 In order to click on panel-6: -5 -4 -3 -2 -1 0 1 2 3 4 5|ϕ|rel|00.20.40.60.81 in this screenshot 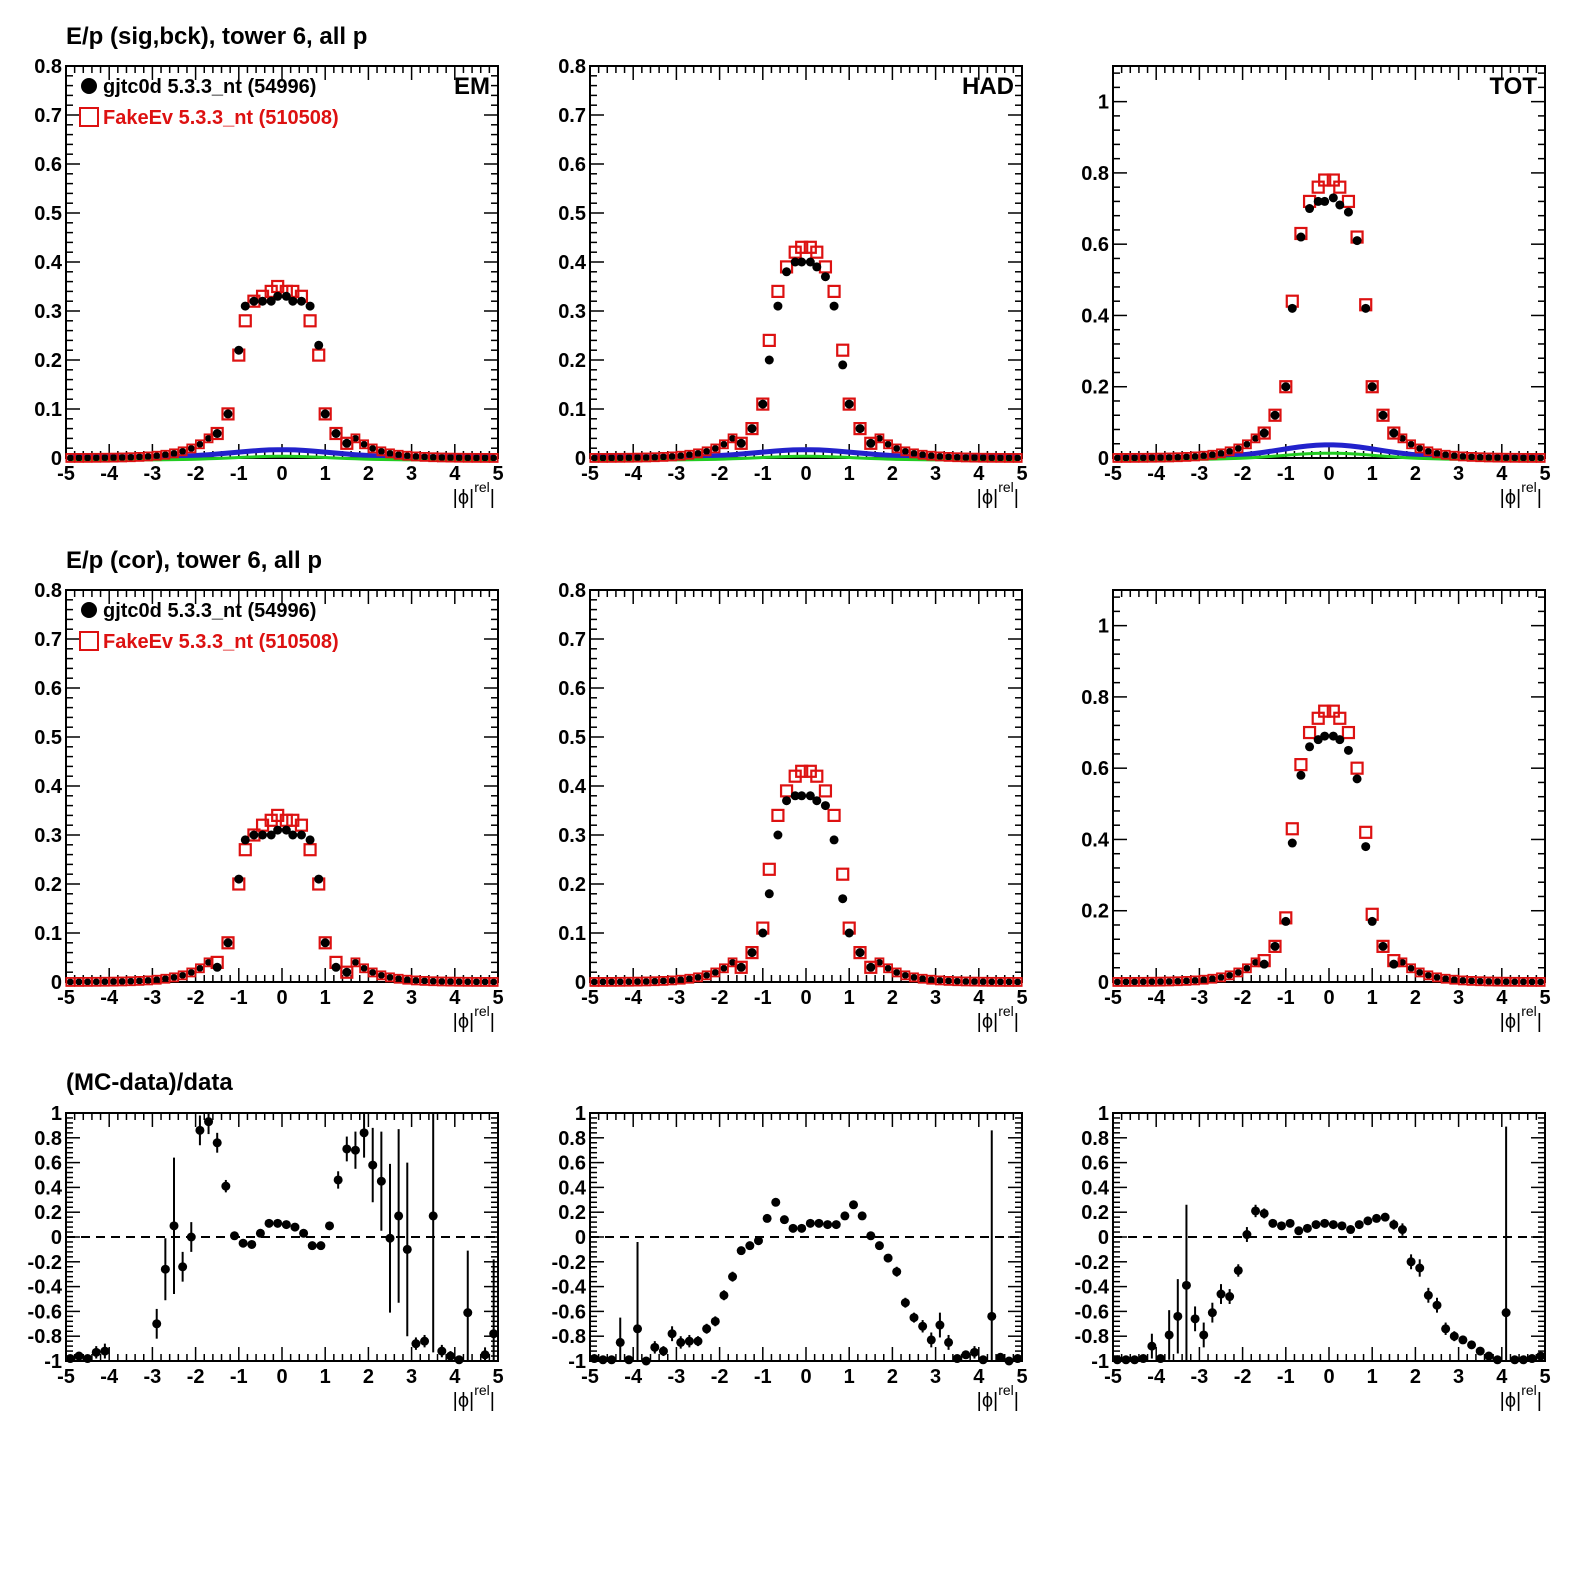, I will do `click(1316, 811)`.